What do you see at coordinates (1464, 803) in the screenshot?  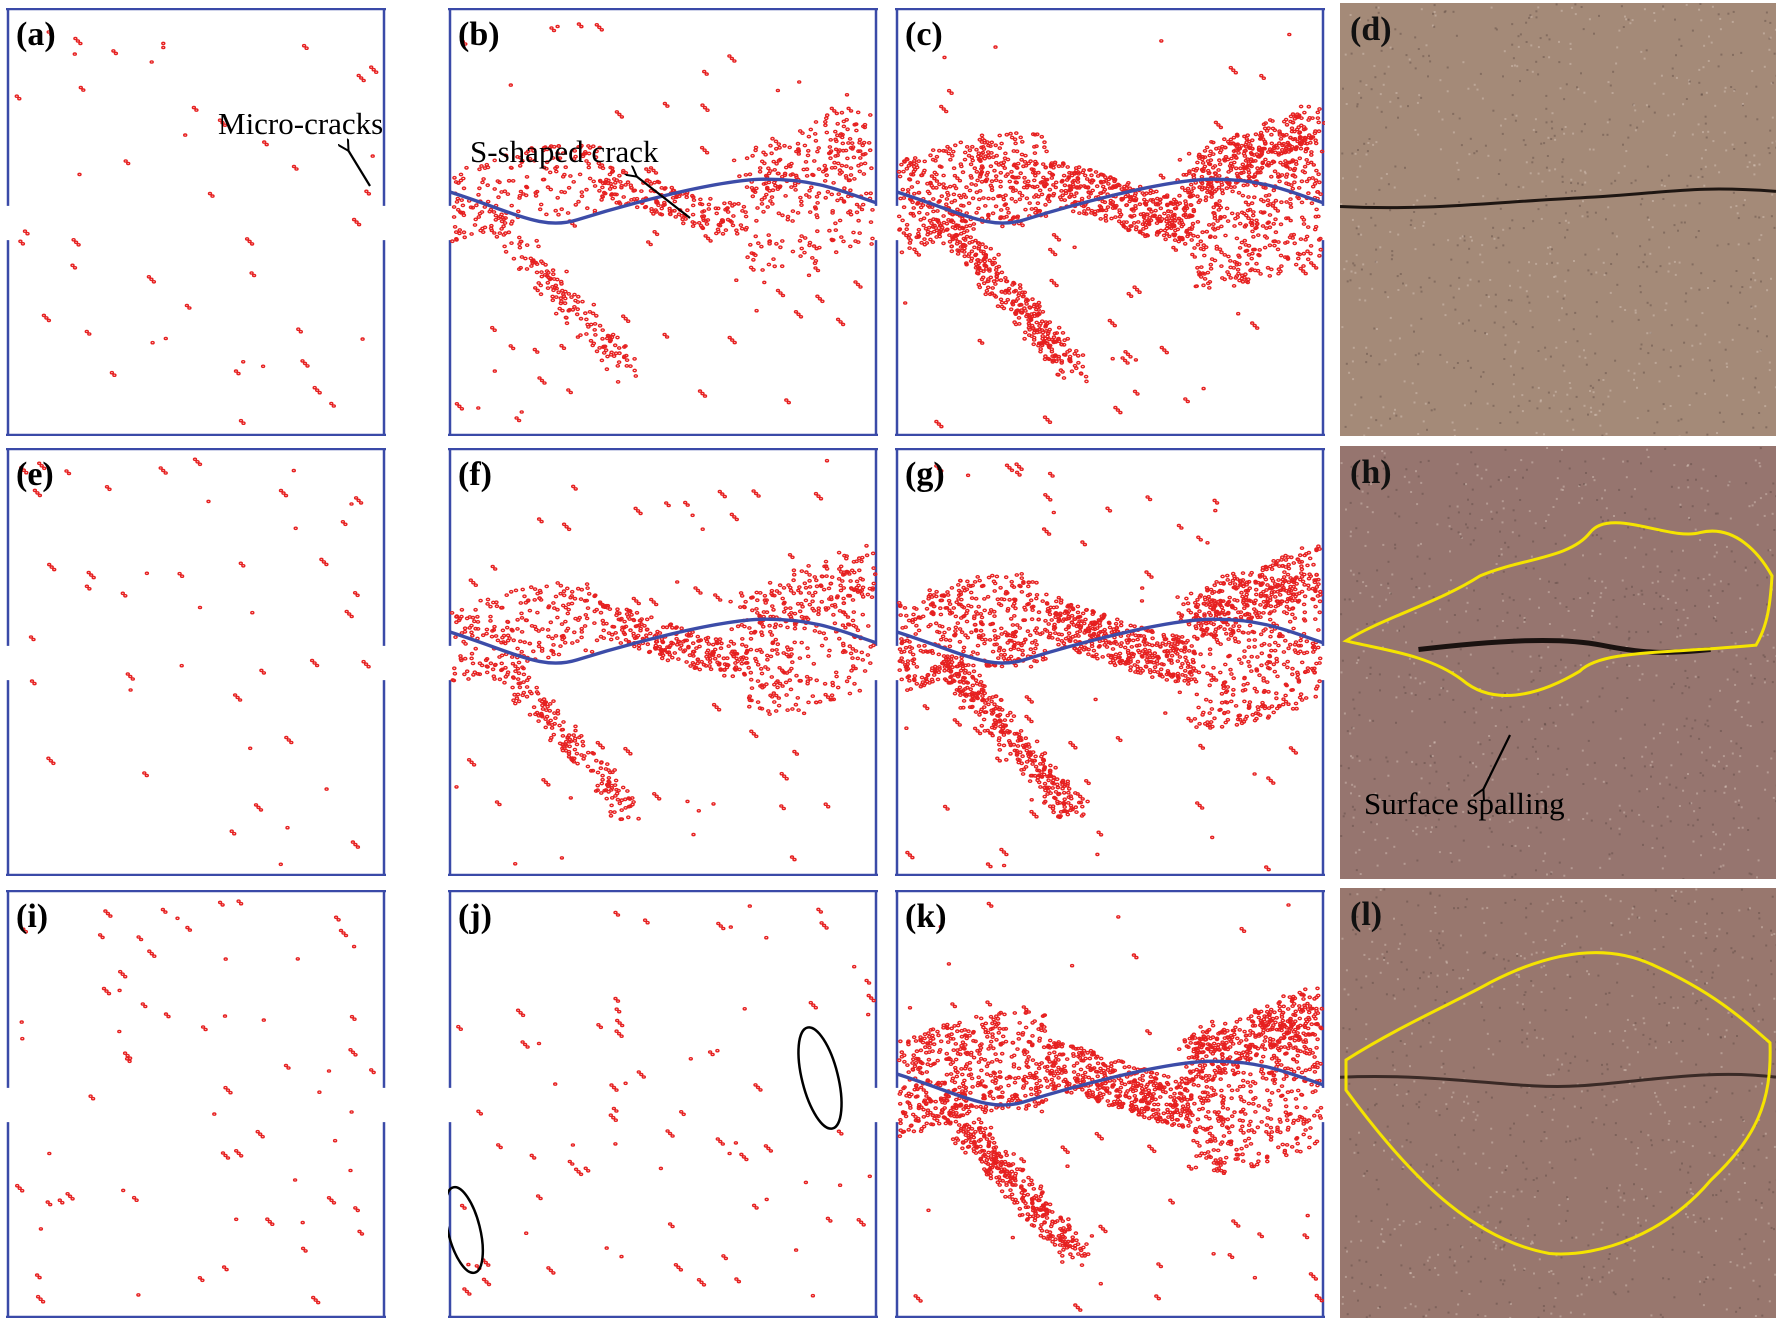 I see `surface-spalling-annotation: Surface spalling` at bounding box center [1464, 803].